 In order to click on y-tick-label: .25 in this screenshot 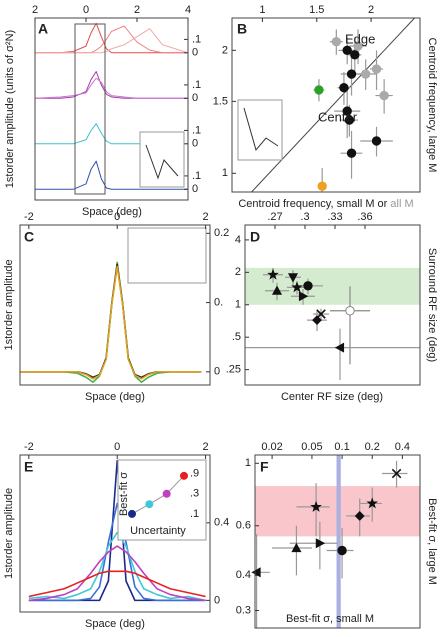, I will do `click(233, 370)`.